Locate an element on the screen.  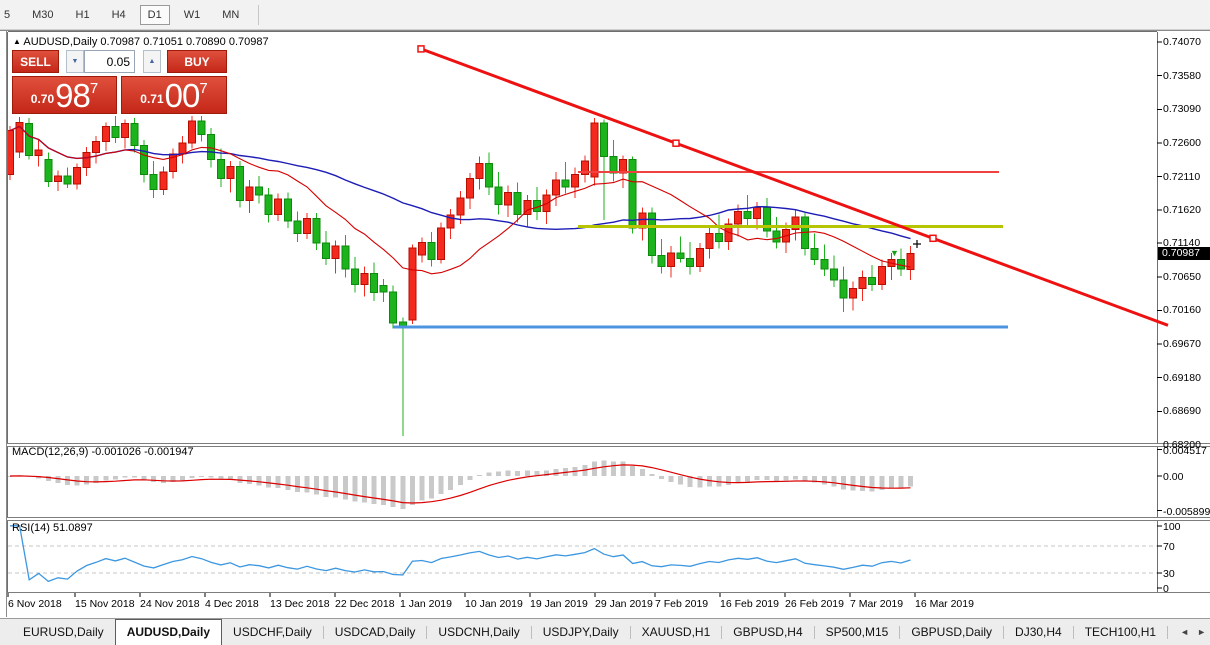
tab-gbpusd-h4: GBPUSD,H4 is located at coordinates (768, 632).